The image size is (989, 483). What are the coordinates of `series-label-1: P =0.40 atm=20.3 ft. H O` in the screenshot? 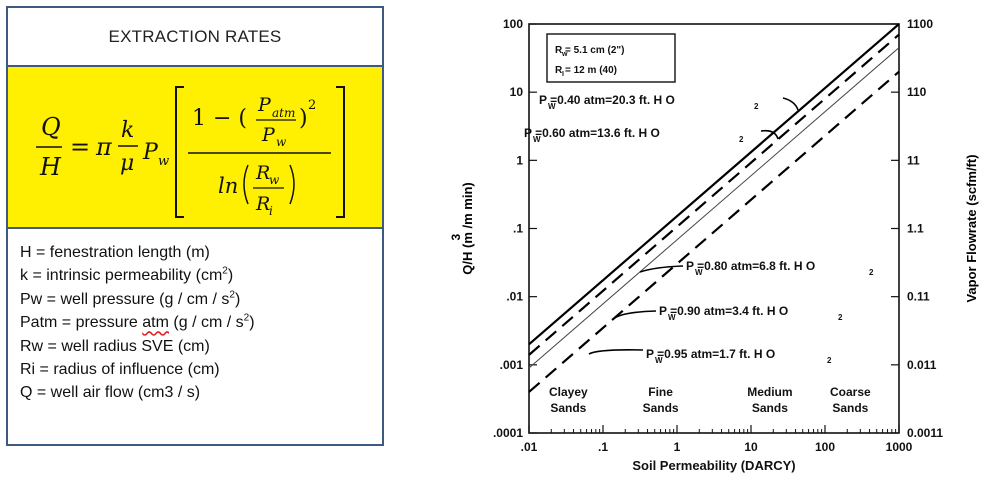 It's located at (607, 100).